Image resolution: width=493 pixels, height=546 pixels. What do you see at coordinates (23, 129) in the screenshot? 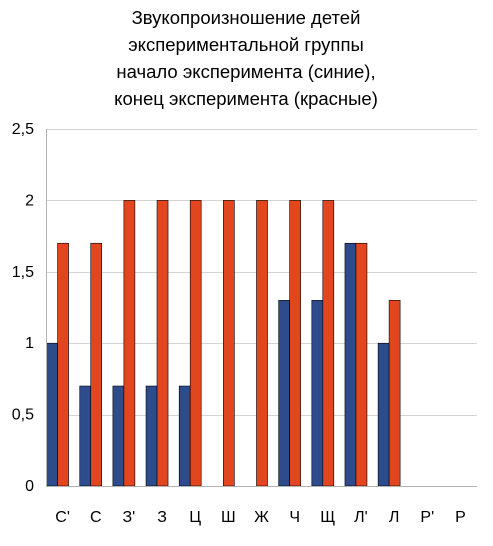
I see `y-tick-label: 2,5` at bounding box center [23, 129].